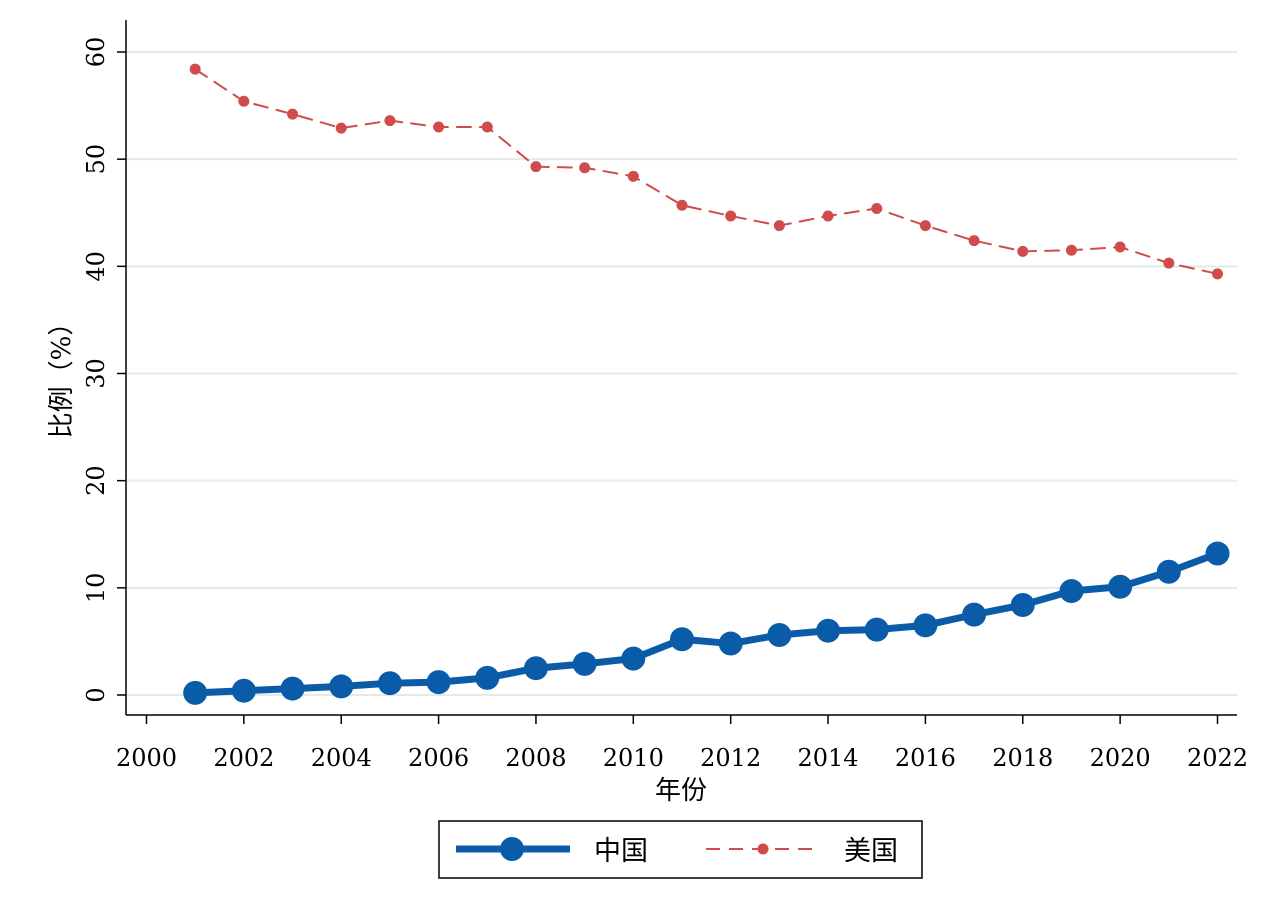 The height and width of the screenshot is (923, 1270). I want to click on x-tick-label-2006: 2006, so click(438, 758).